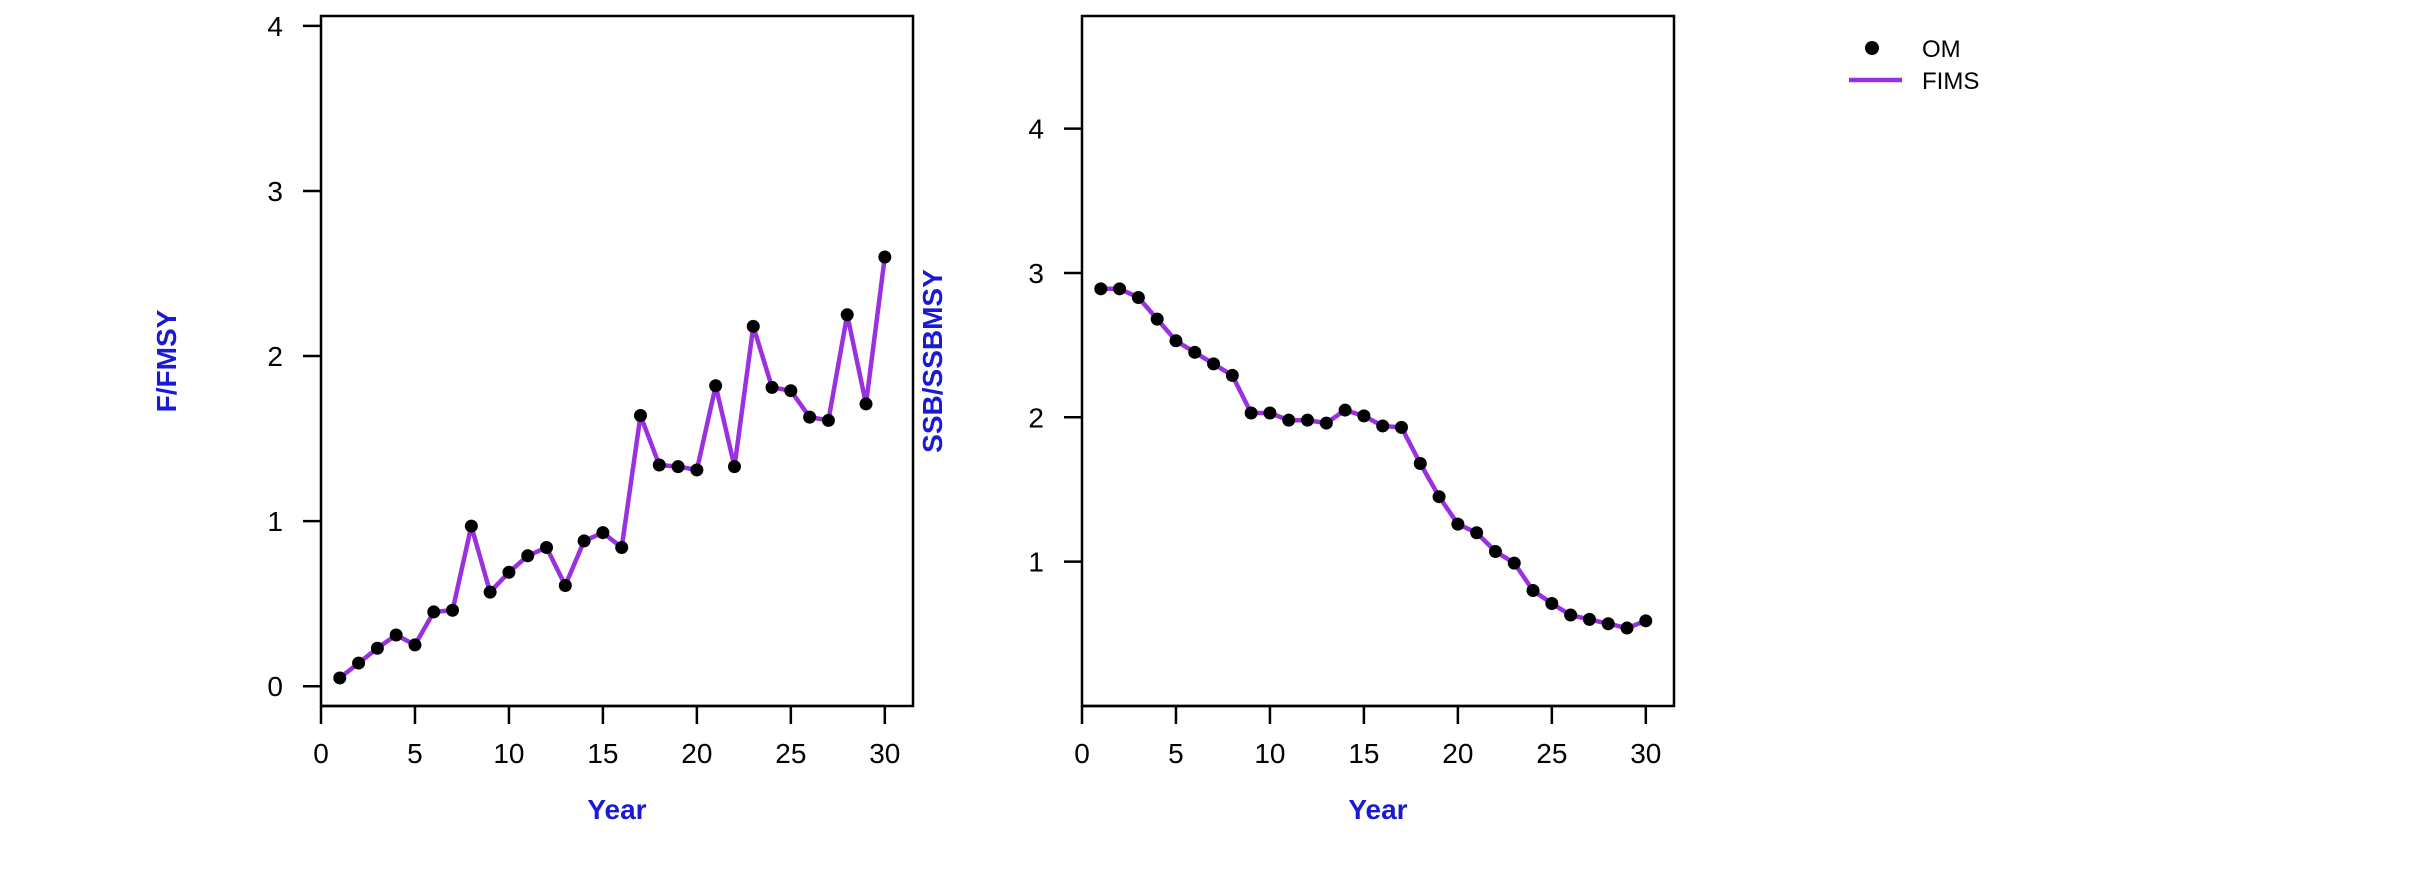 This screenshot has width=2421, height=885. Describe the element at coordinates (932, 361) in the screenshot. I see `y-axis-title: SSB/SSBMSY` at that location.